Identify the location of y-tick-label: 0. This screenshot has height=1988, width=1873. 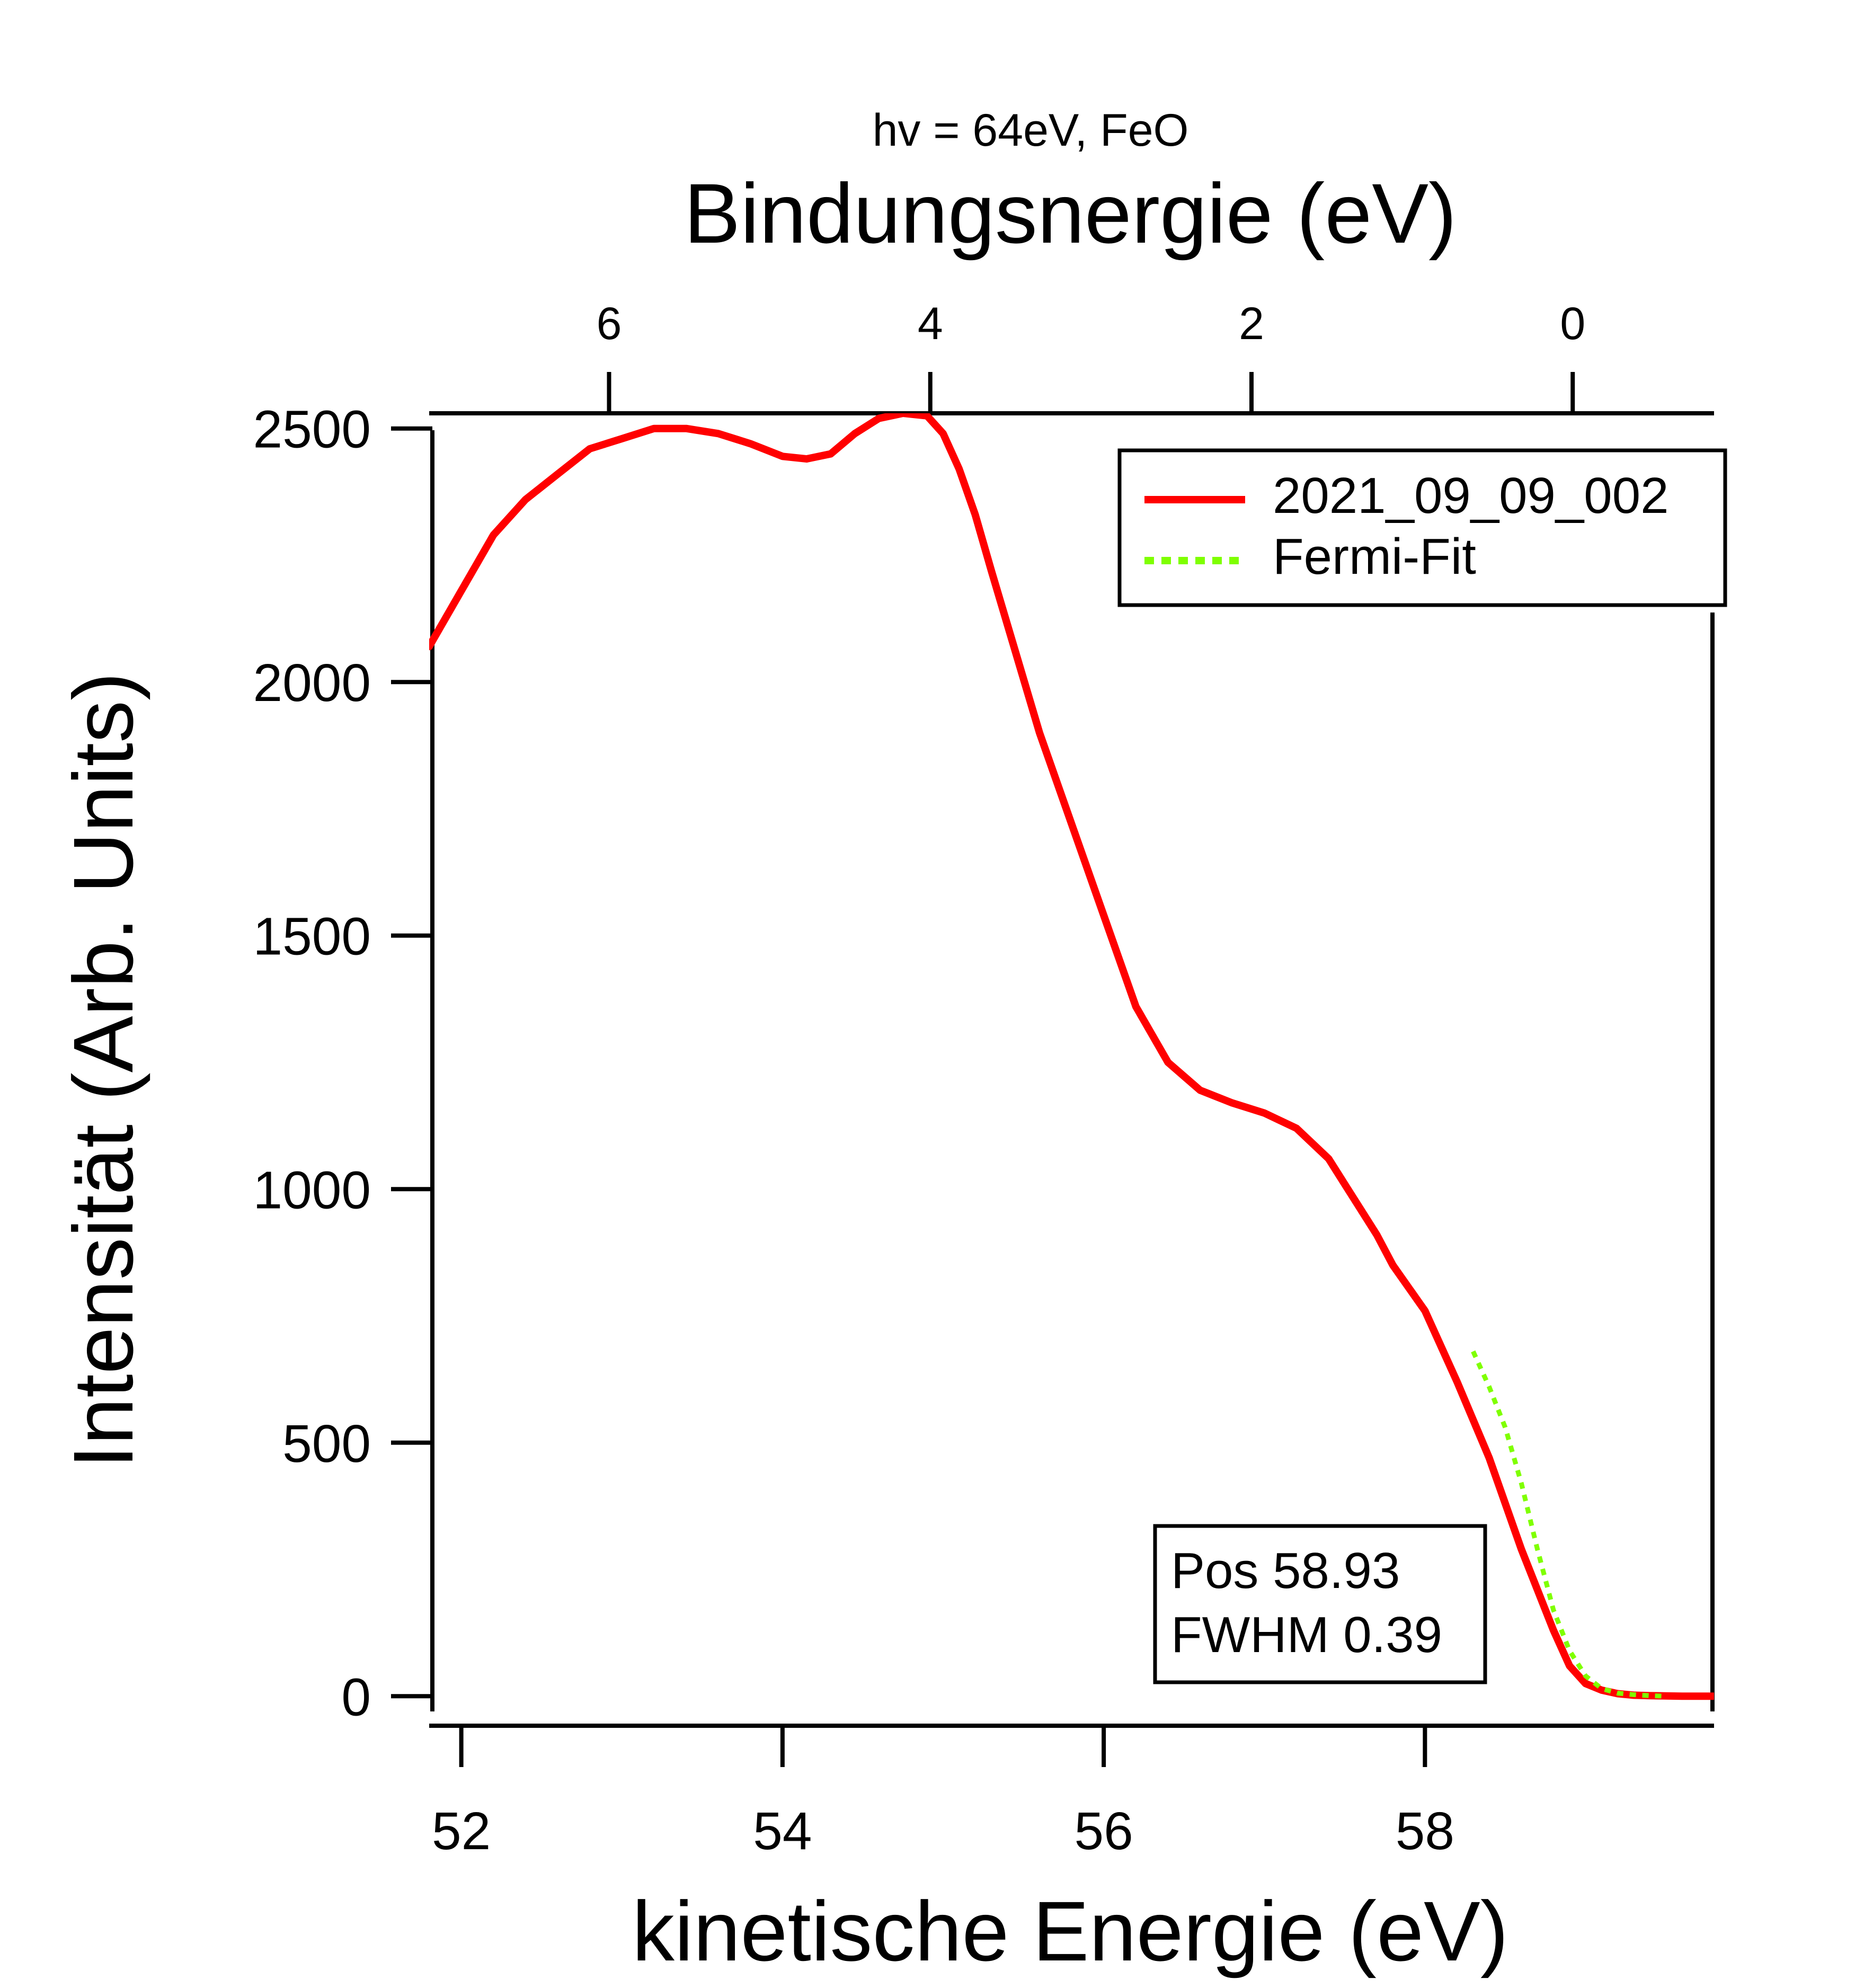
(356, 1697).